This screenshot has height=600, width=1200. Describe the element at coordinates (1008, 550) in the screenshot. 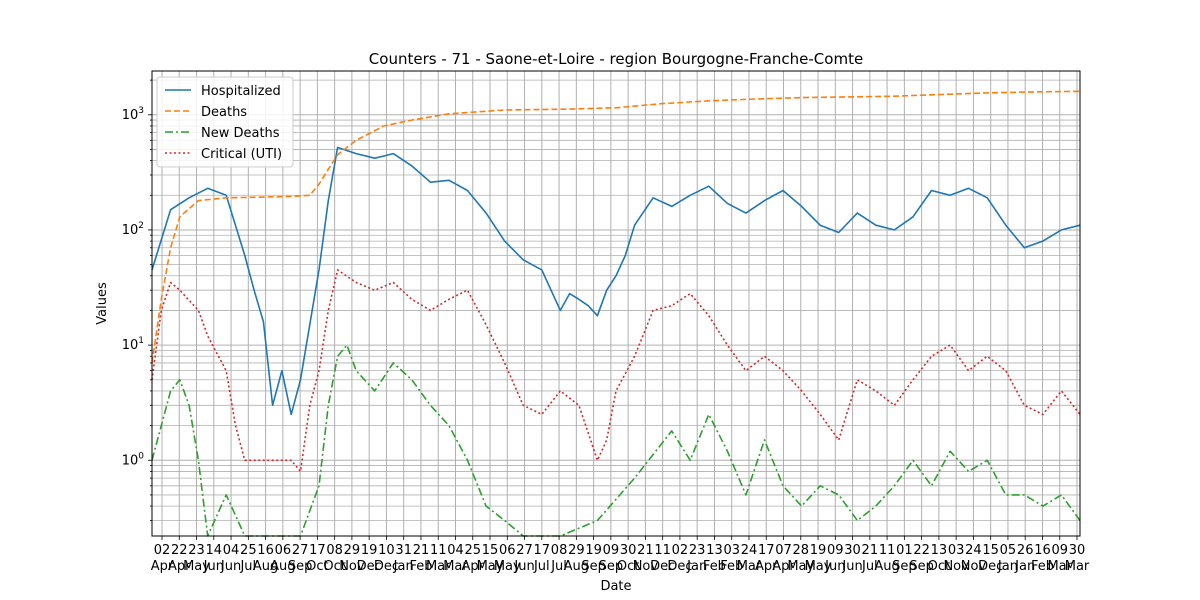

I see `x-tick-label-day: 05` at that location.